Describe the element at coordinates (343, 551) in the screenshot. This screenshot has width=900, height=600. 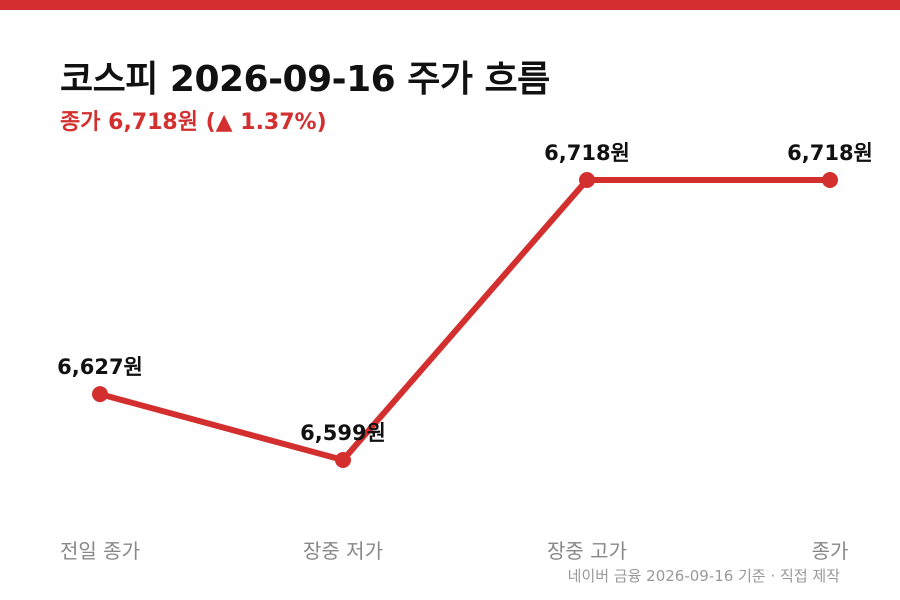
I see `category-label: 장중 저가` at that location.